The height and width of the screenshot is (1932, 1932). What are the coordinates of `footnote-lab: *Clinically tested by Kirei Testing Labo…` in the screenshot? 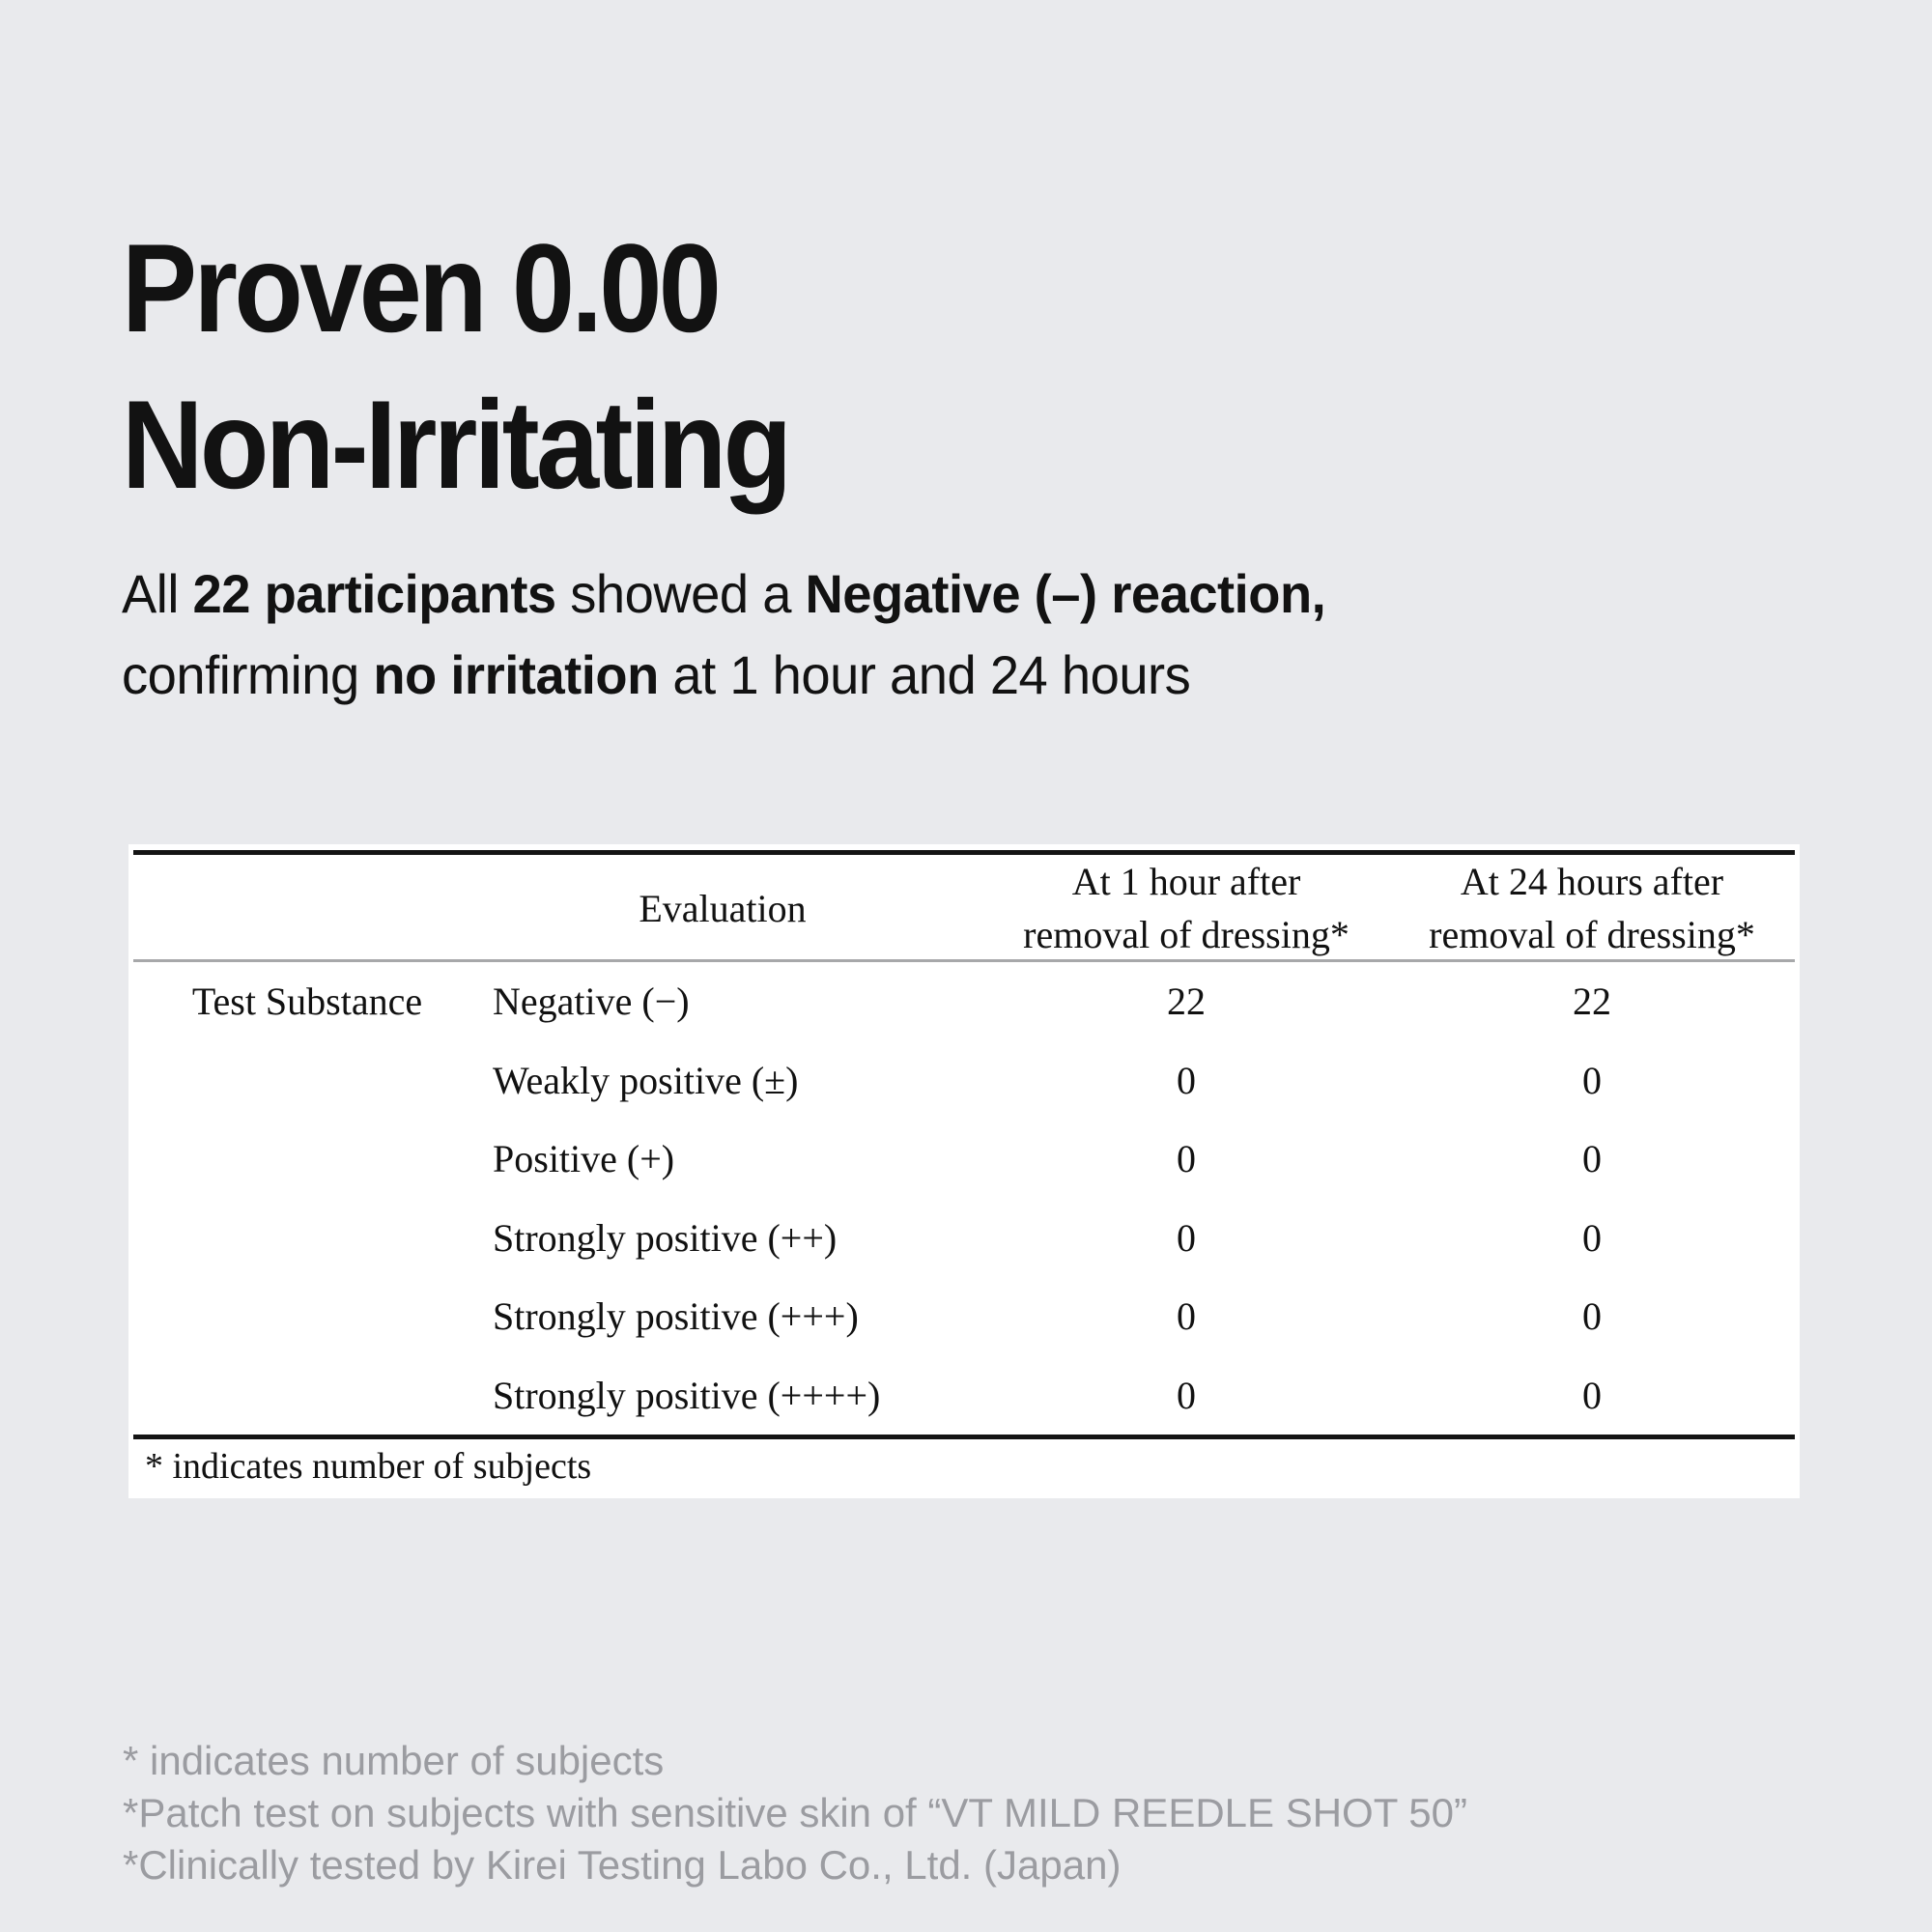 It's located at (622, 1865).